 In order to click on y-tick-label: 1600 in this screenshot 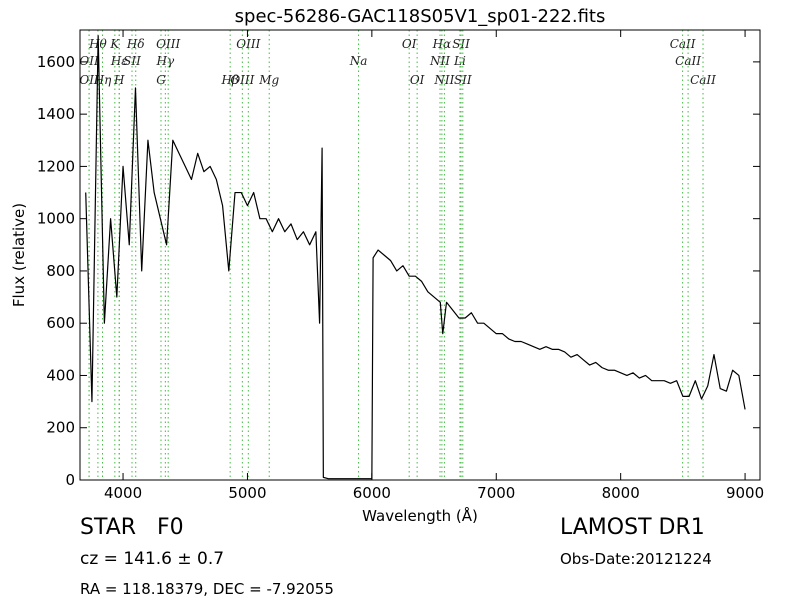, I will do `click(56, 62)`.